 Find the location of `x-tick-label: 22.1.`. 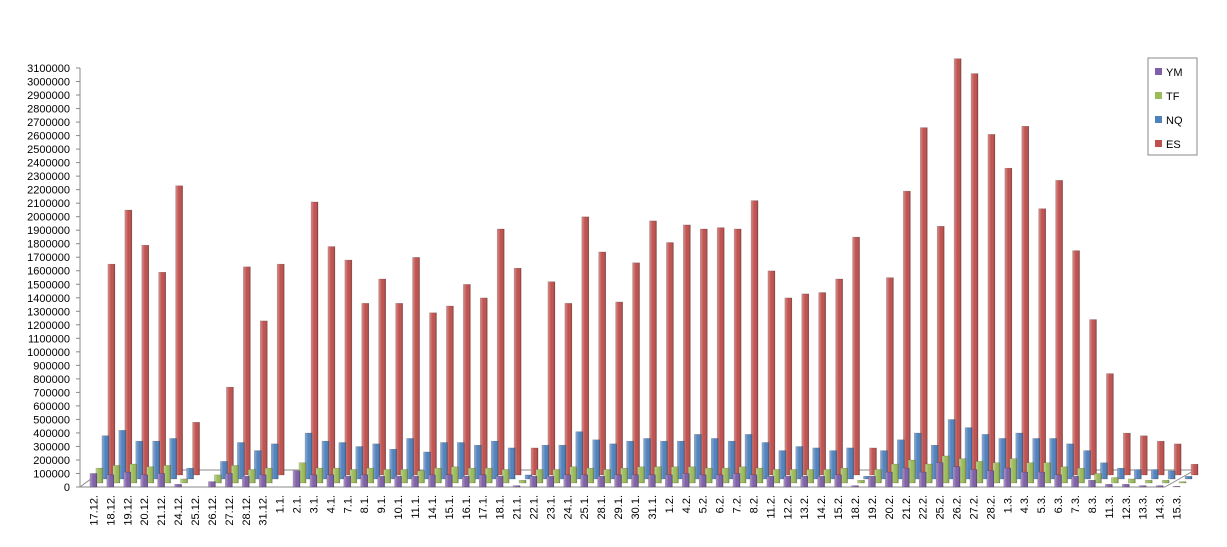

x-tick-label: 22.1. is located at coordinates (534, 507).